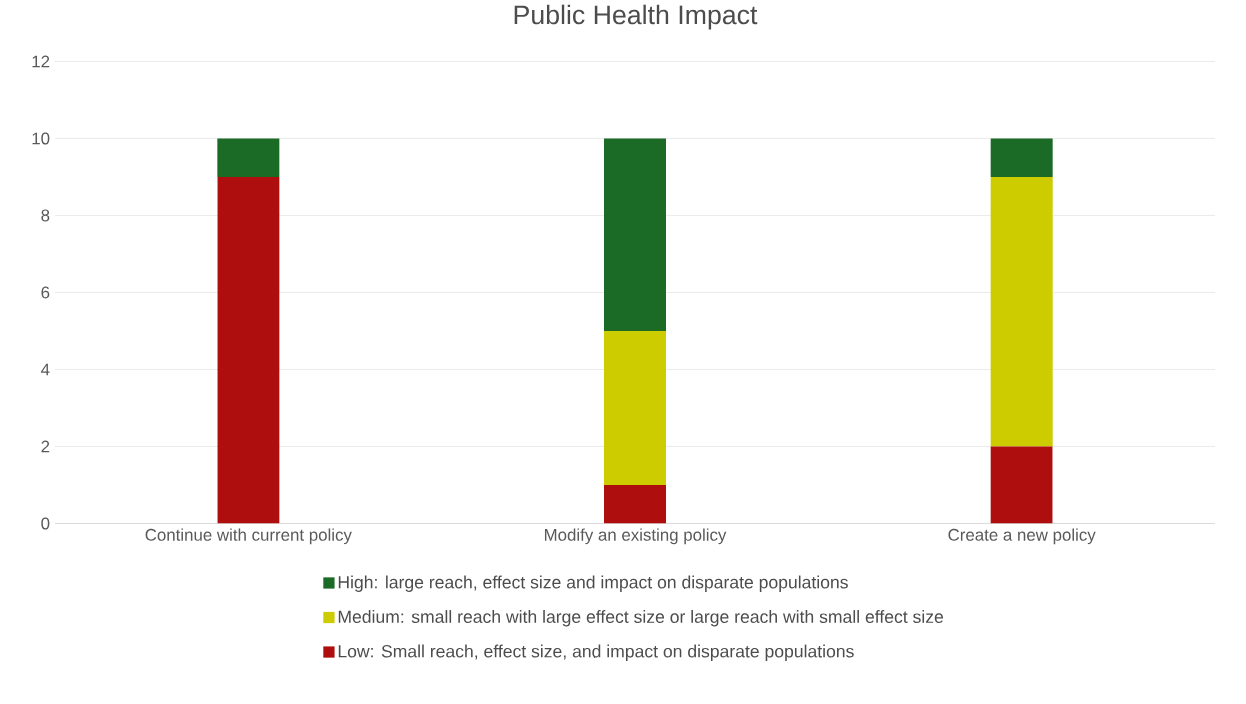  Describe the element at coordinates (635, 536) in the screenshot. I see `x-tick-label: Modify an existing policy` at that location.